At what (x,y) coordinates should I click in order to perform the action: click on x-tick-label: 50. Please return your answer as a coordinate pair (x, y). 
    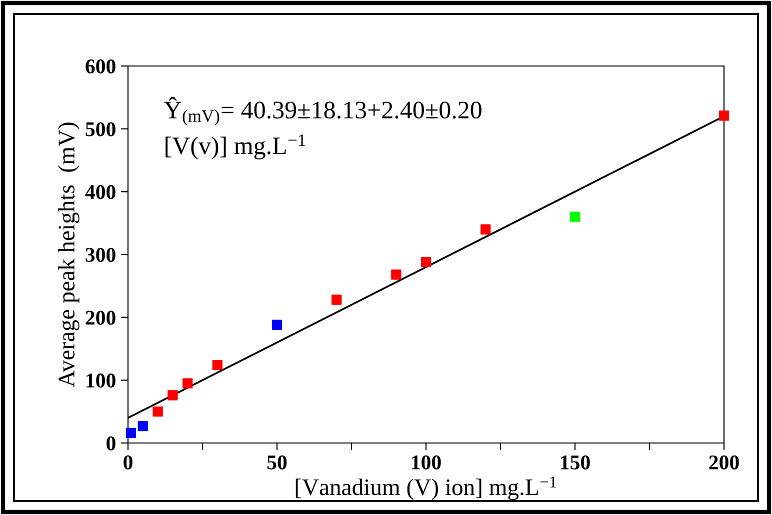
    Looking at the image, I should click on (277, 462).